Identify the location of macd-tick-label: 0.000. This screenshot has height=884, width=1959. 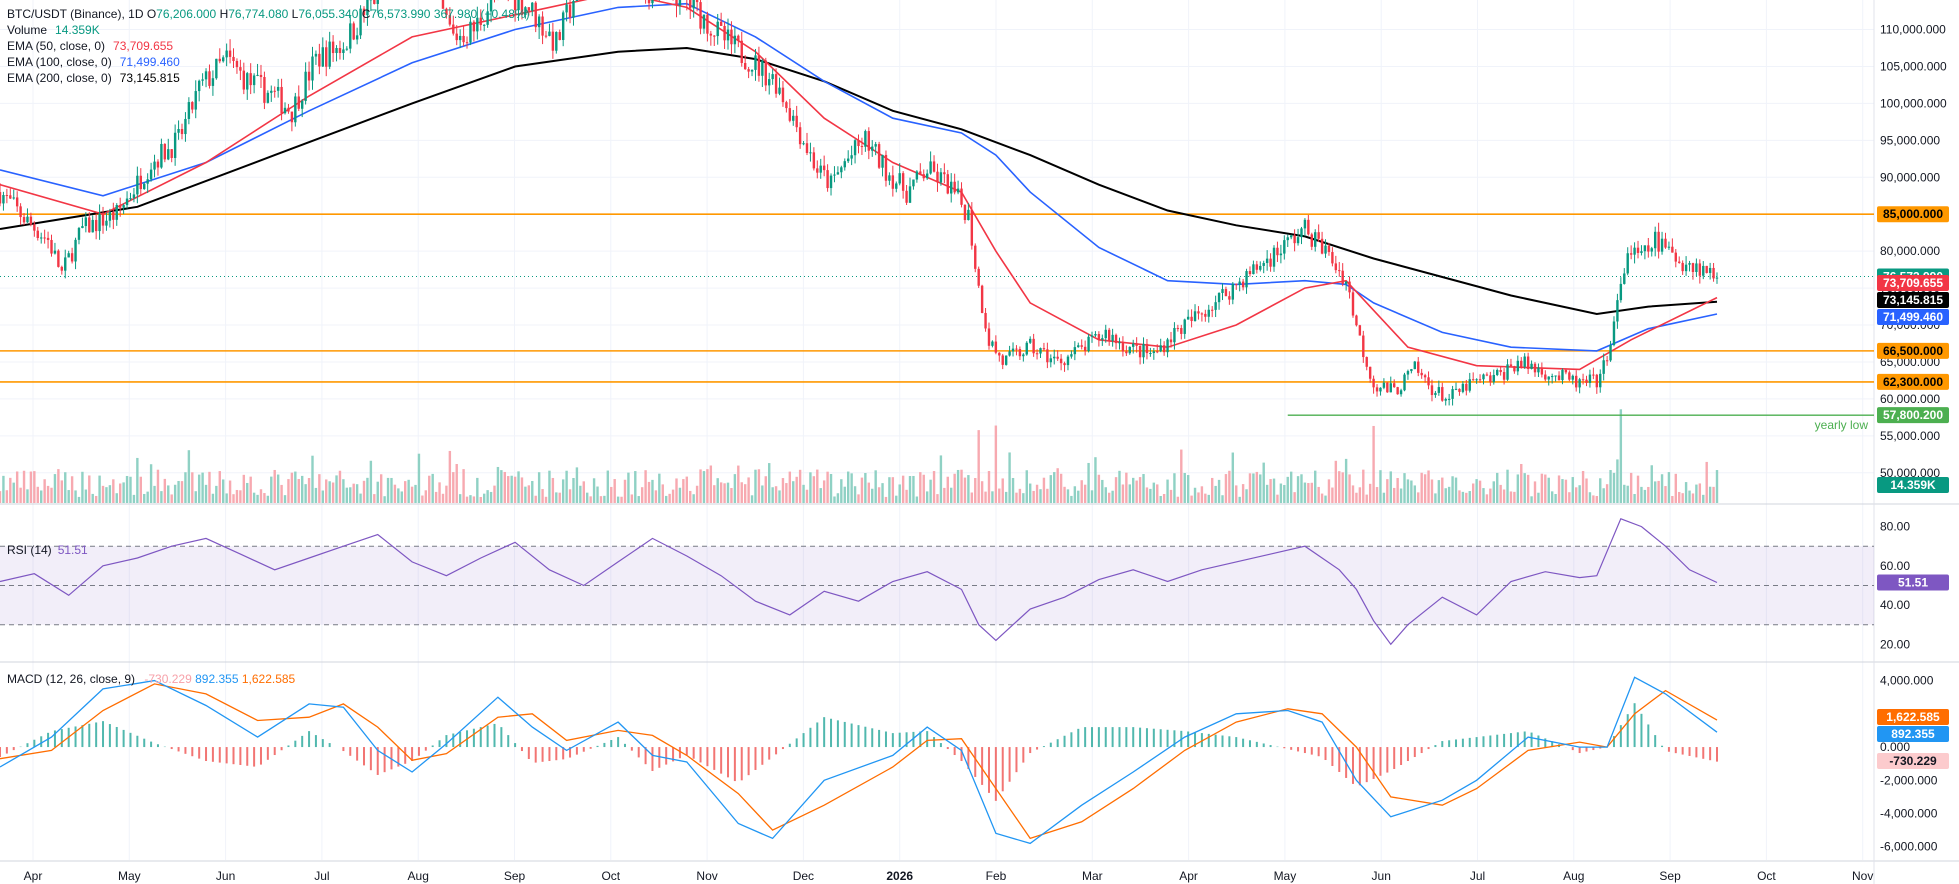
(1895, 747).